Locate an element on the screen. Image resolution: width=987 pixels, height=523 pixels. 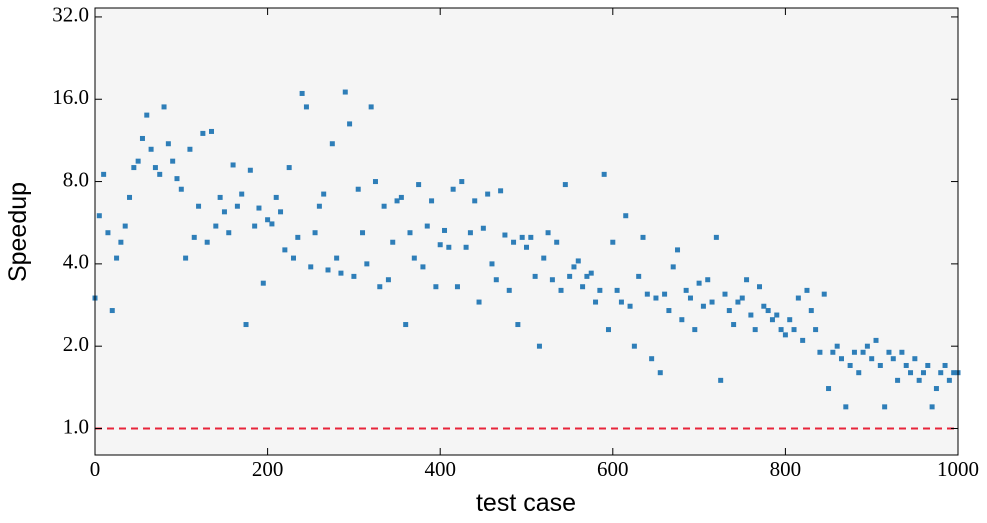
y-tick-label: 32.0 is located at coordinates (70, 15).